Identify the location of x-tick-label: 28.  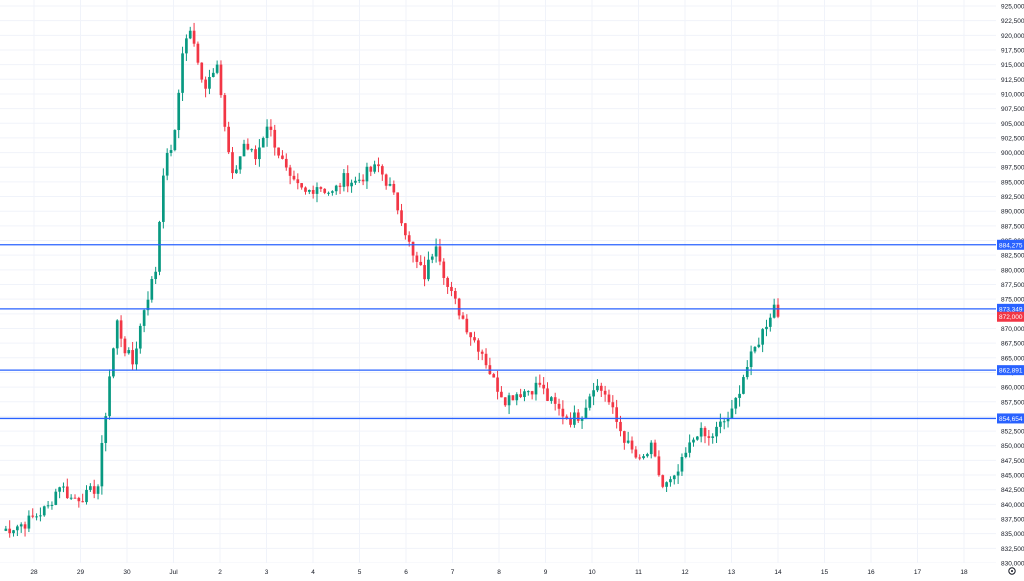
(34, 572).